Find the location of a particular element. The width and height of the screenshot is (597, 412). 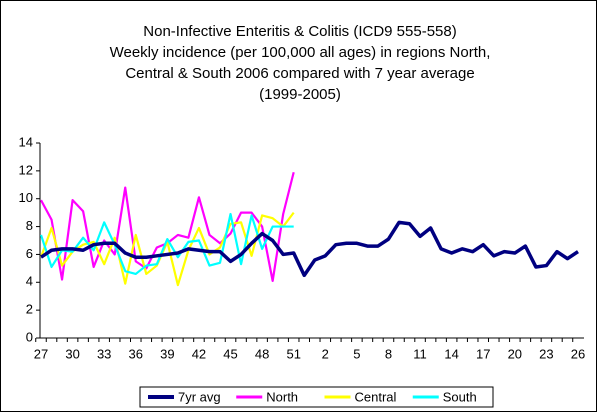

x-tick-label: 11 is located at coordinates (420, 353).